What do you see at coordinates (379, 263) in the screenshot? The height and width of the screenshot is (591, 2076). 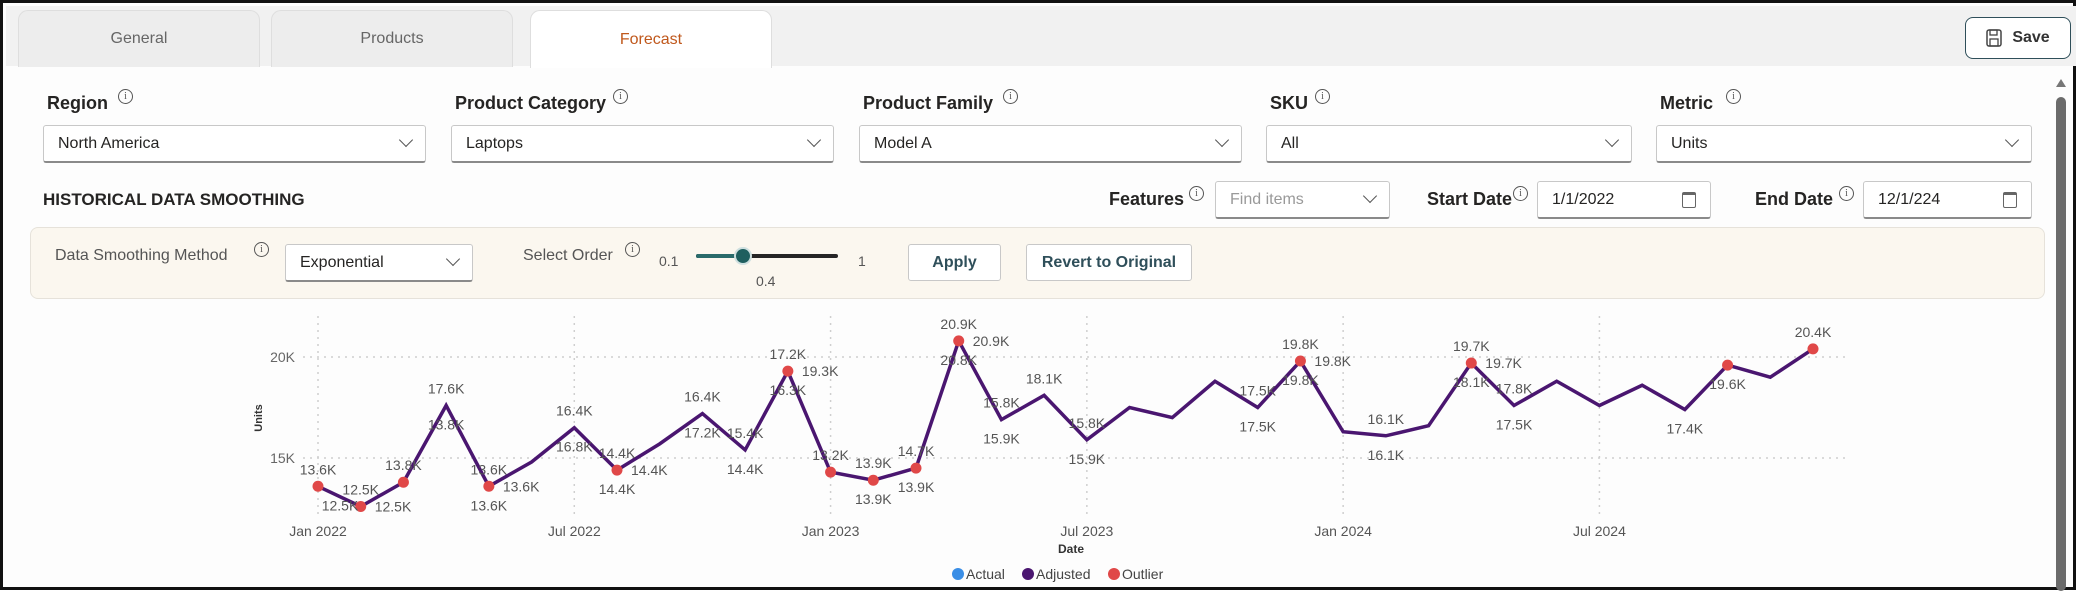 I see `smoothing-method-dropdown: Exponential` at bounding box center [379, 263].